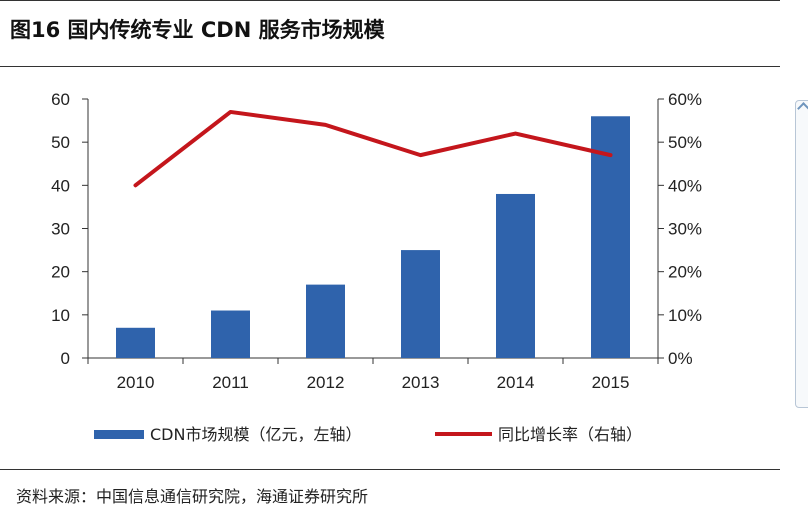 The height and width of the screenshot is (519, 808). I want to click on x-tick-label: 2011, so click(230, 382).